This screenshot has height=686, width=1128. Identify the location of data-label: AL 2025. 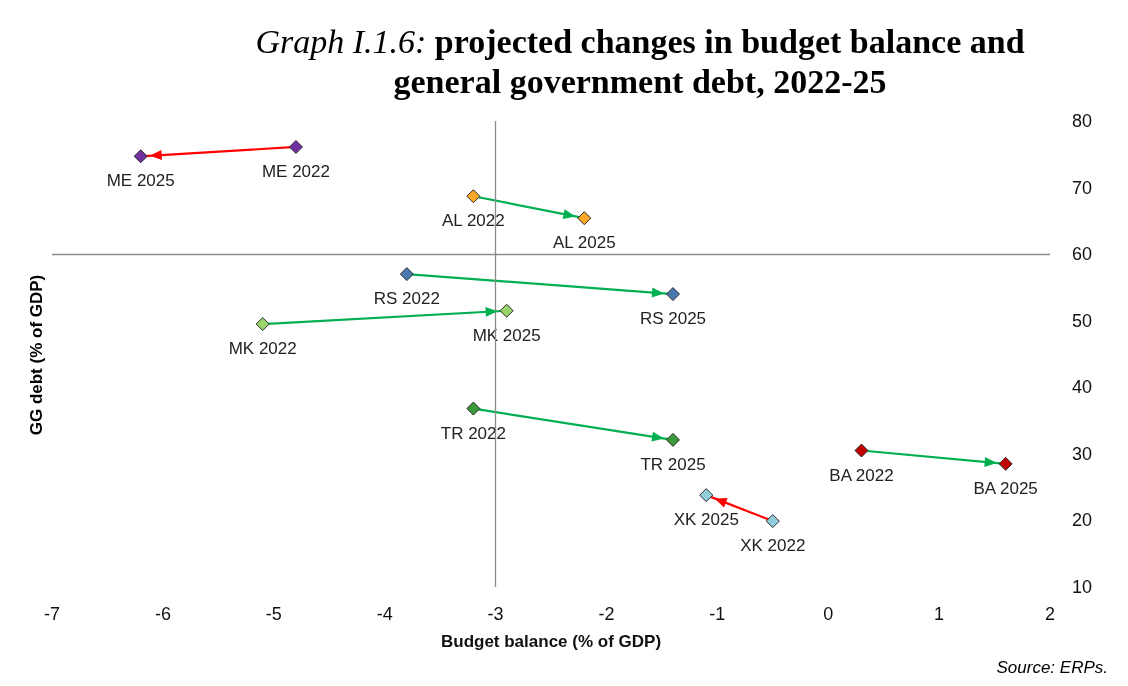
(584, 243).